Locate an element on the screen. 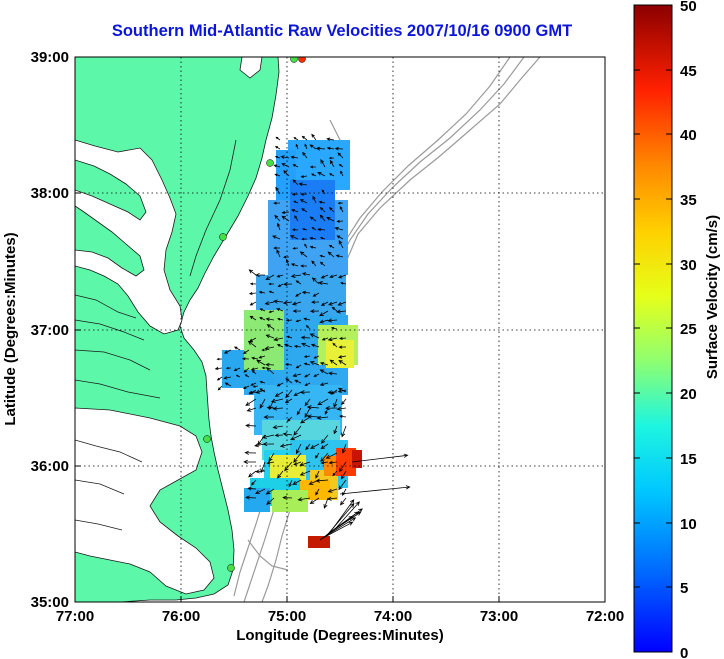 This screenshot has height=659, width=724. y-axis-label: Latitude (Degrees:Minutes) is located at coordinates (10, 328).